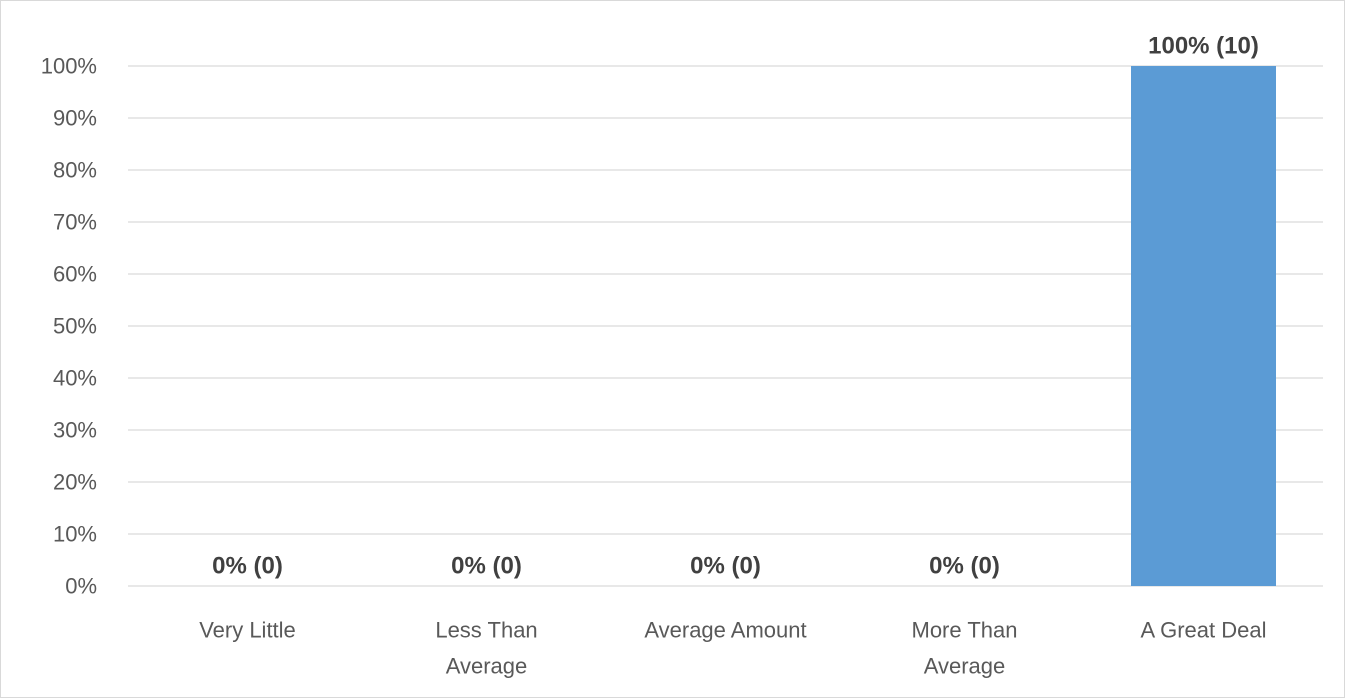 This screenshot has height=699, width=1345. Describe the element at coordinates (81, 586) in the screenshot. I see `y-tick-label: 0%` at that location.